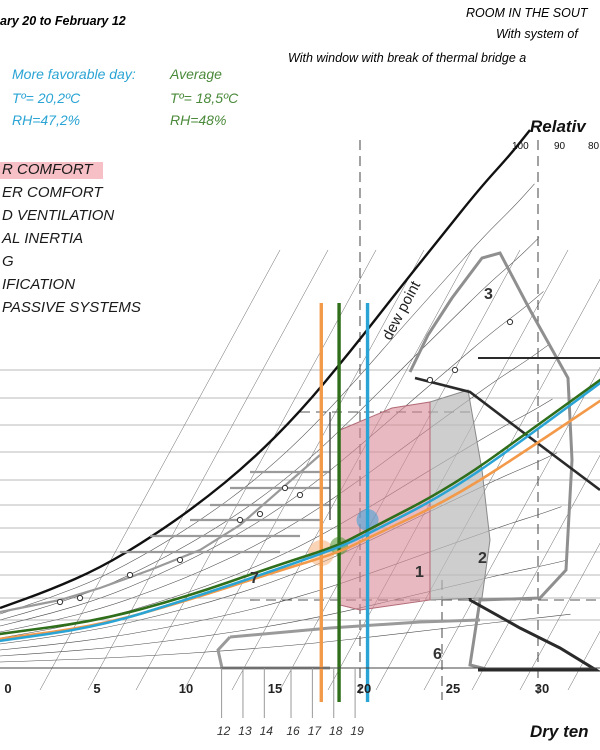 Image resolution: width=600 pixels, height=750 pixels. I want to click on hour-tick-label: 13, so click(245, 731).